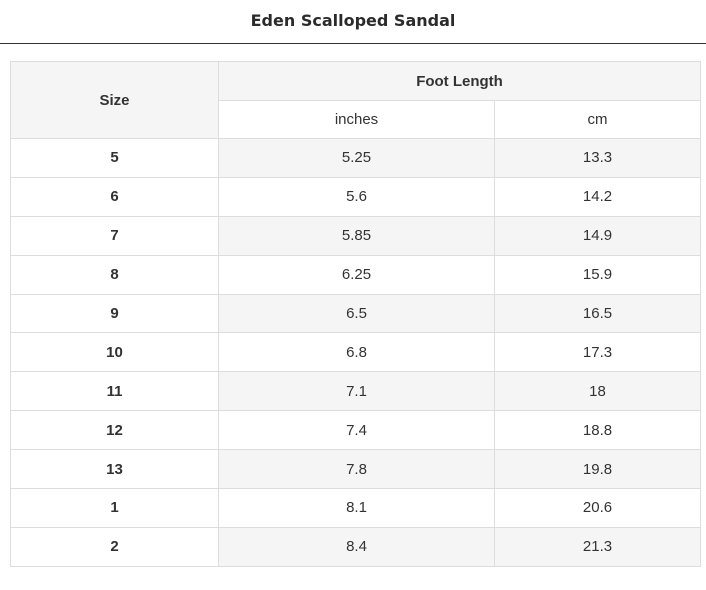  Describe the element at coordinates (597, 469) in the screenshot. I see `cm-cell: 19.8` at that location.